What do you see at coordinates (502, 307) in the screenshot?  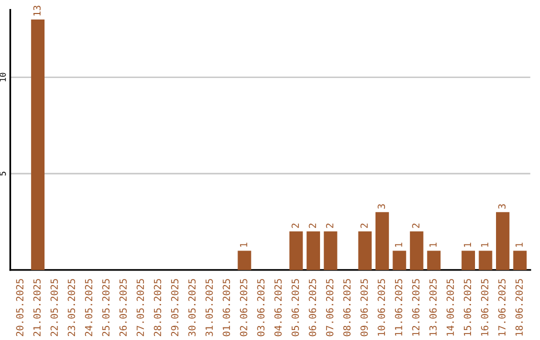 I see `x-tick-label: 17.06.2025` at bounding box center [502, 307].